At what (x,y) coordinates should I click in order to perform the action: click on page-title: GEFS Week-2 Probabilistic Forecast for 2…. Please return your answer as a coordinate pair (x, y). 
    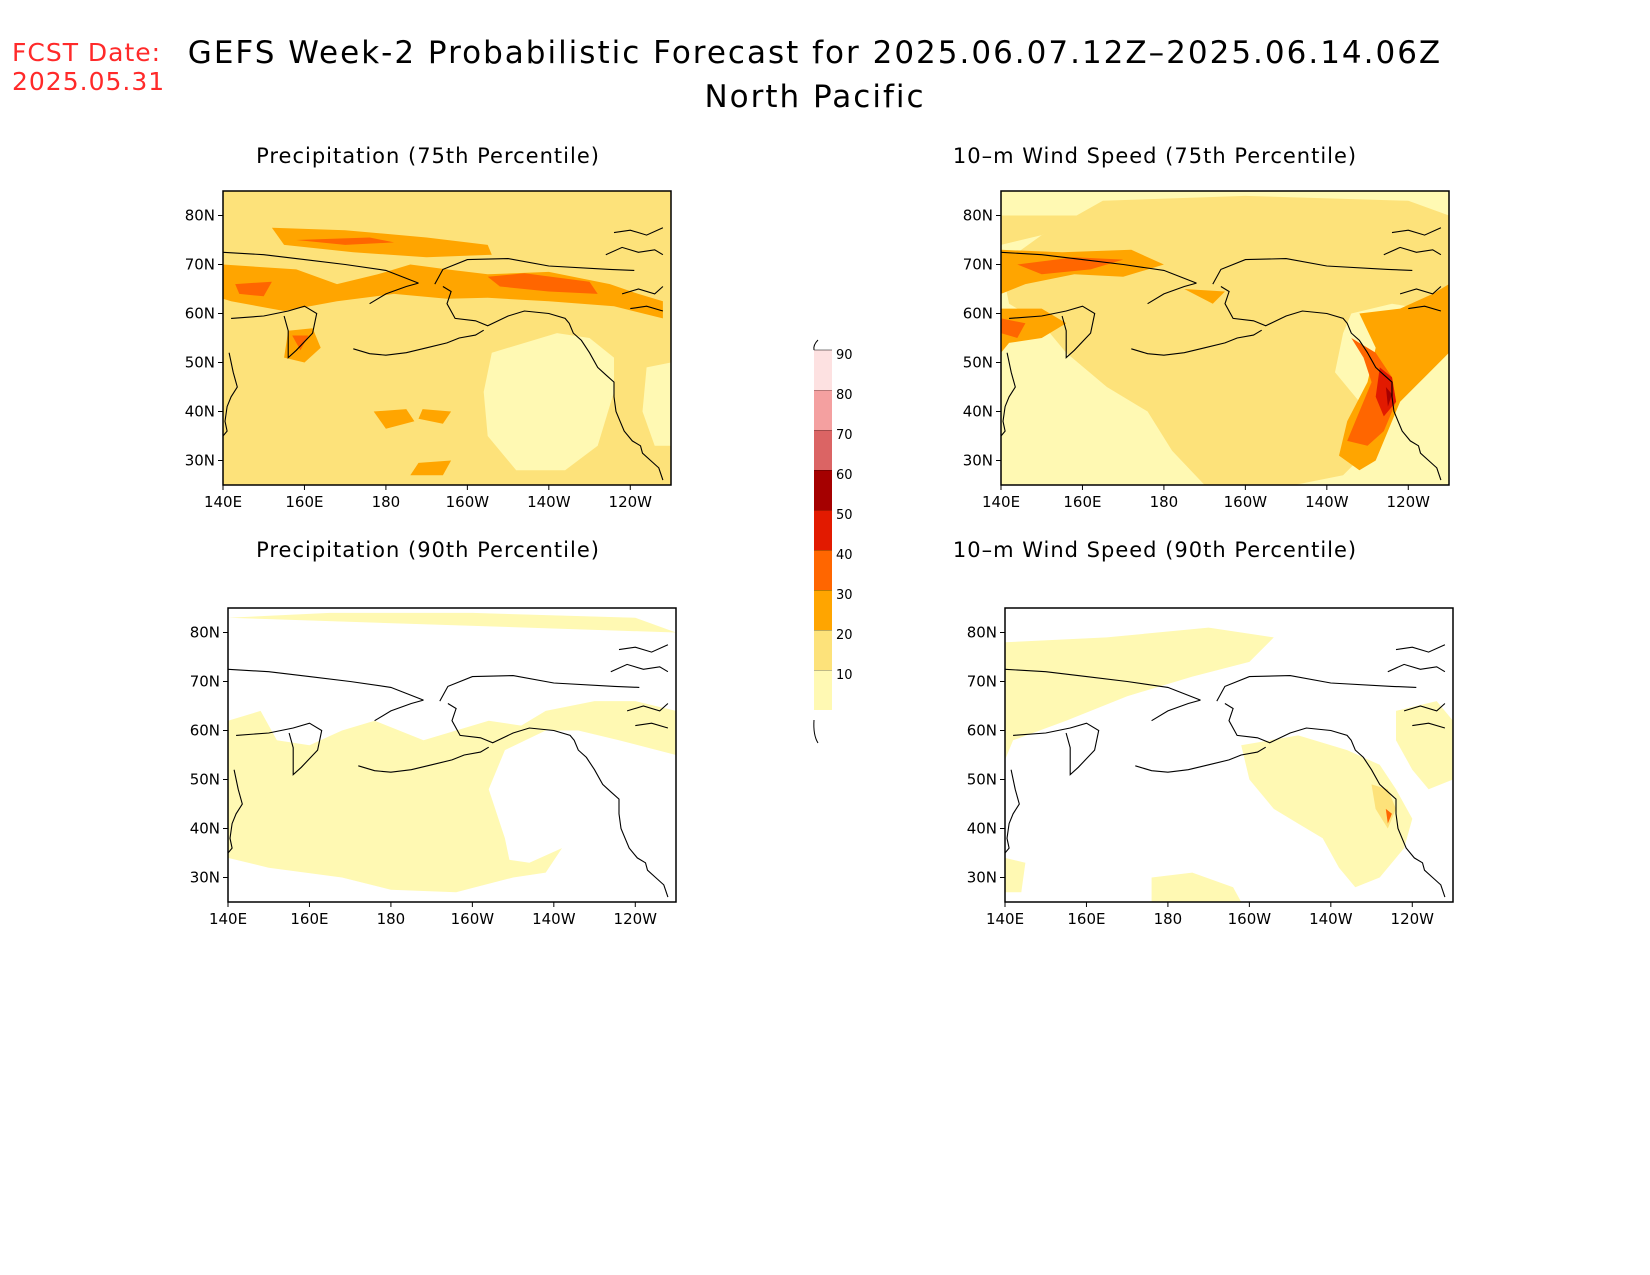
    Looking at the image, I should click on (815, 53).